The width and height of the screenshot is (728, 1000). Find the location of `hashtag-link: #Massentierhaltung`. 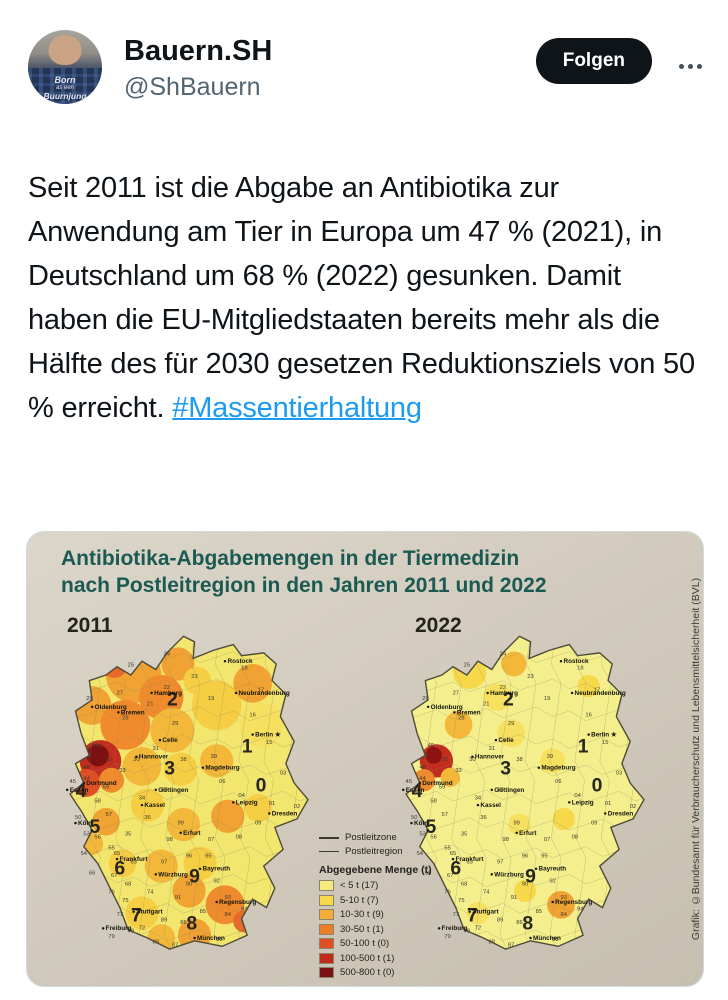

hashtag-link: #Massentierhaltung is located at coordinates (297, 408).